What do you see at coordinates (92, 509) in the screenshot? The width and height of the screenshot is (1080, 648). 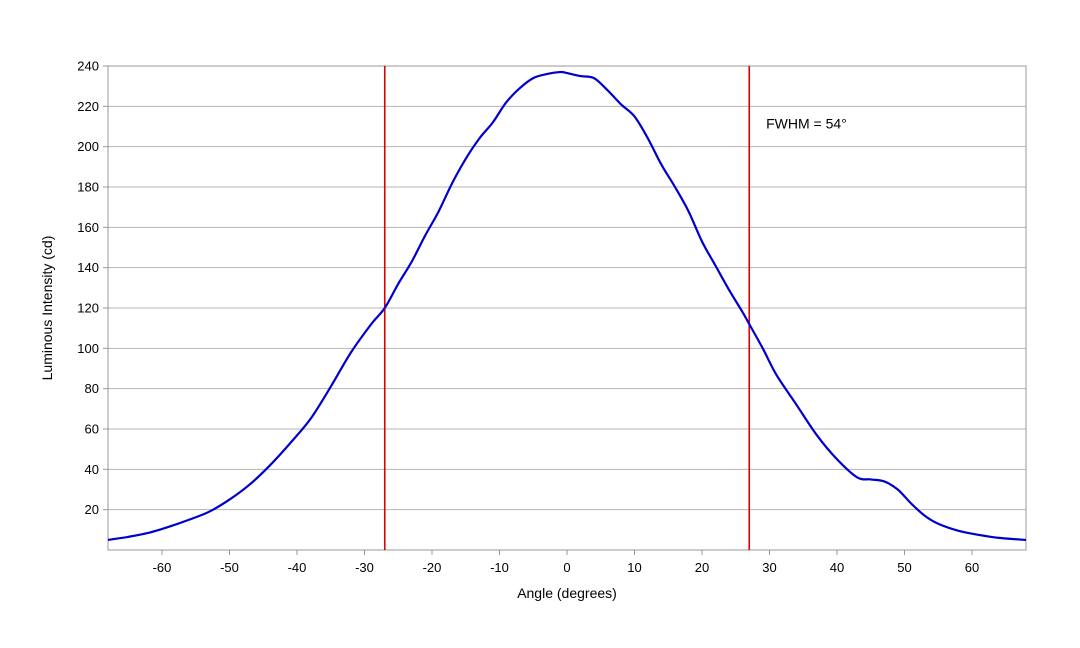 I see `y-tick-label-20: 20` at bounding box center [92, 509].